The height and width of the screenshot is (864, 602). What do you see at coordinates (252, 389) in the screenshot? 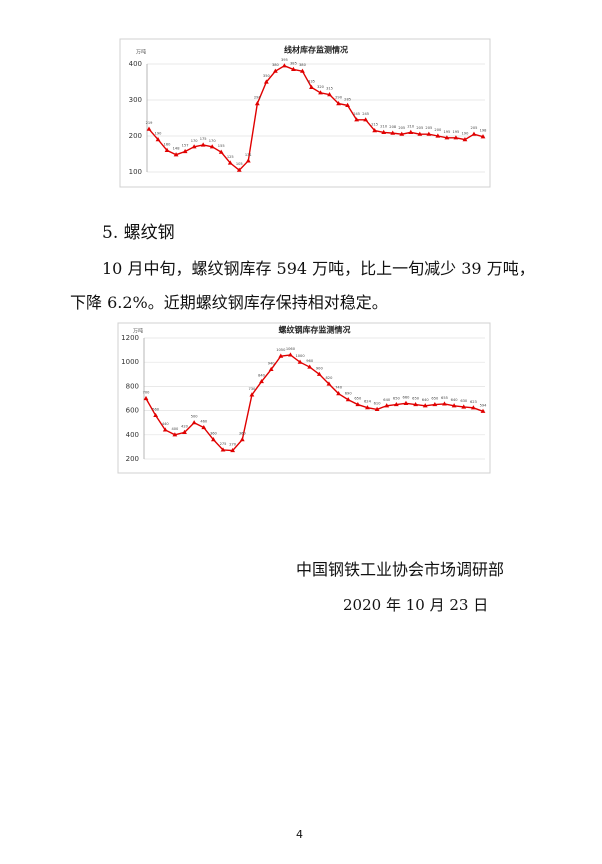
I see `data-label: 730` at bounding box center [252, 389].